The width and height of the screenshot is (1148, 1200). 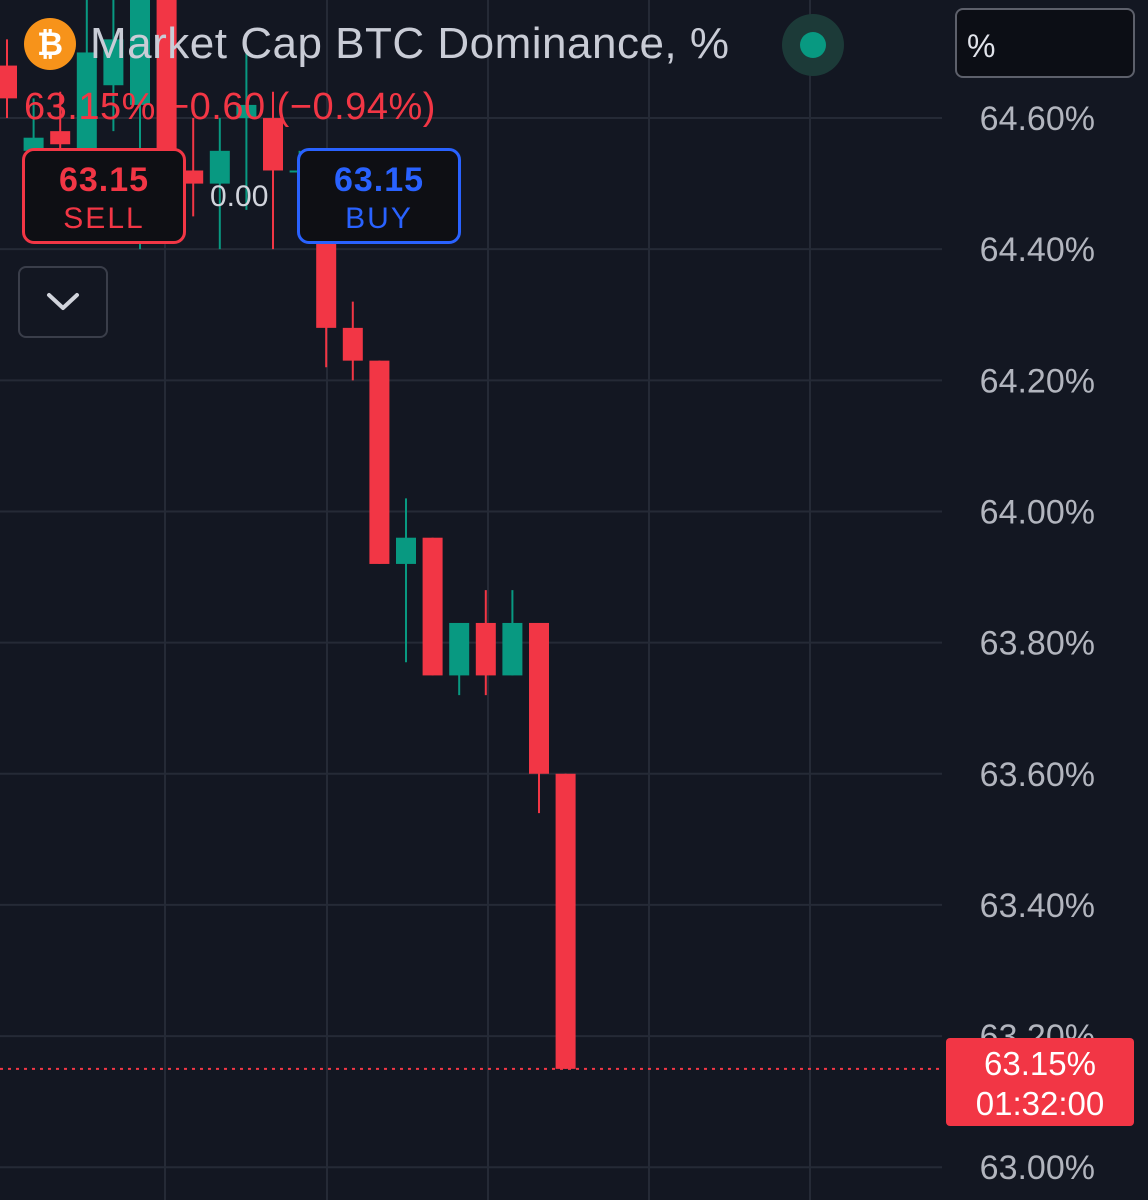 I want to click on buy-button: 63.15 BUY, so click(x=379, y=196).